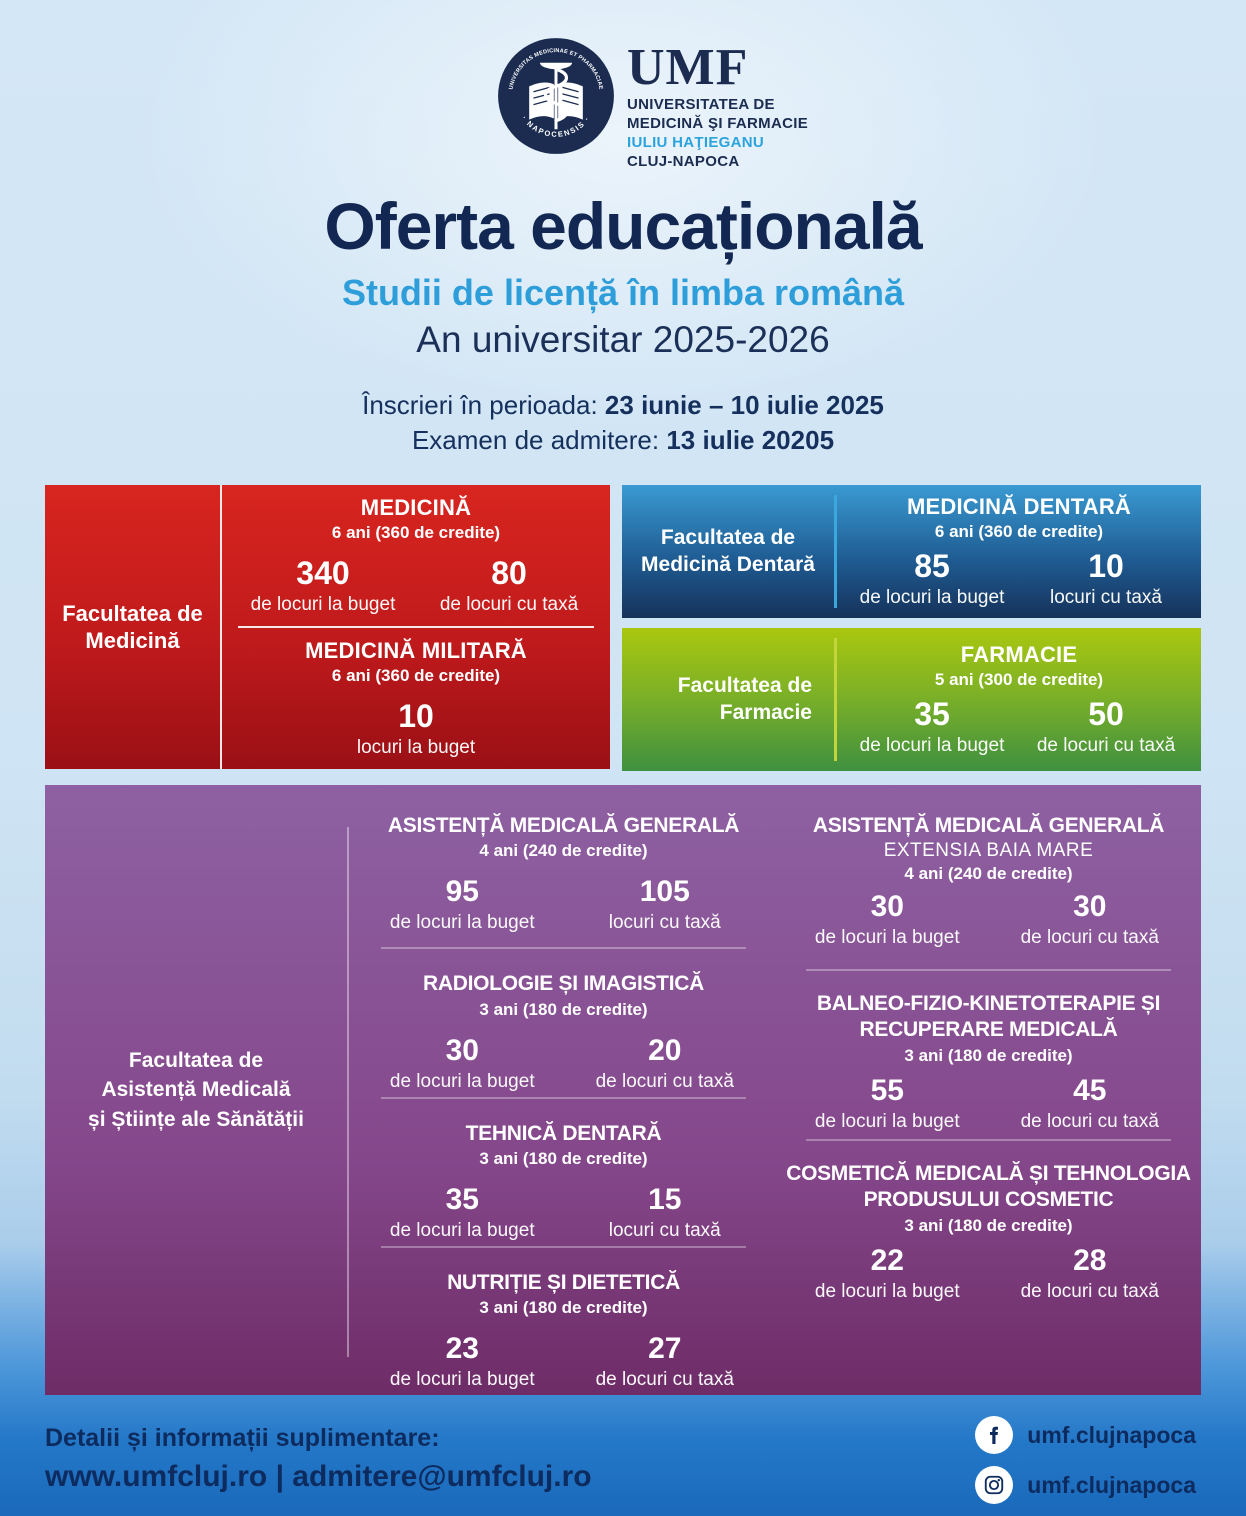 Image resolution: width=1246 pixels, height=1516 pixels. What do you see at coordinates (683, 161) in the screenshot?
I see `logo-name-line4: CLUJ-NAPOCA` at bounding box center [683, 161].